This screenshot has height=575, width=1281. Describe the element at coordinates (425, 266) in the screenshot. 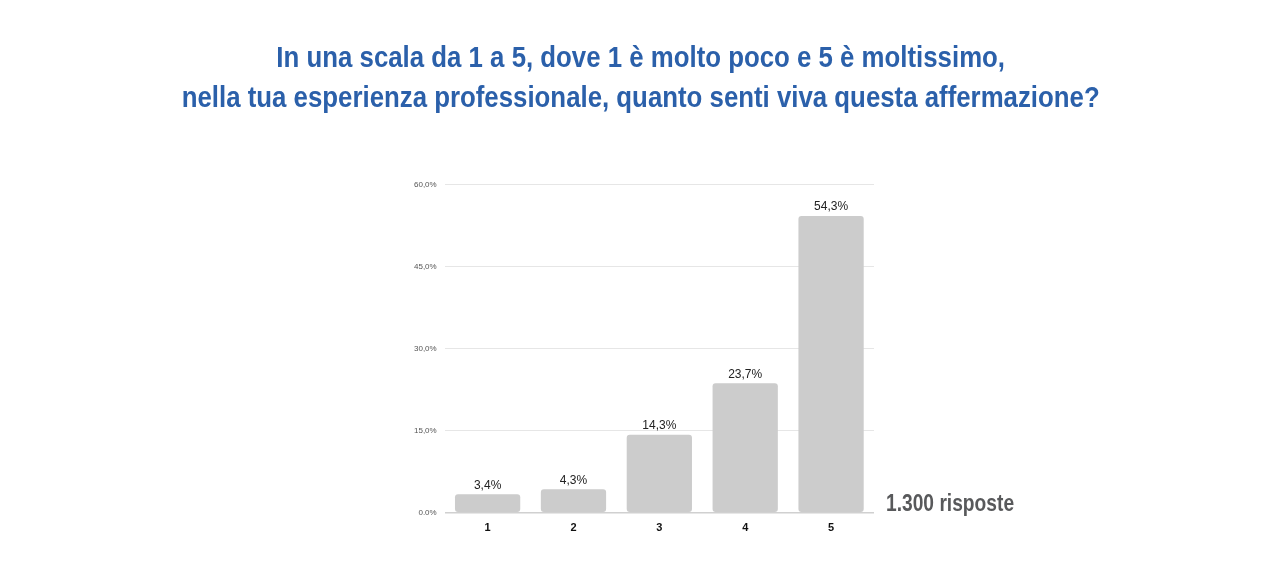

I see `y-tick-label: 45,0%` at that location.